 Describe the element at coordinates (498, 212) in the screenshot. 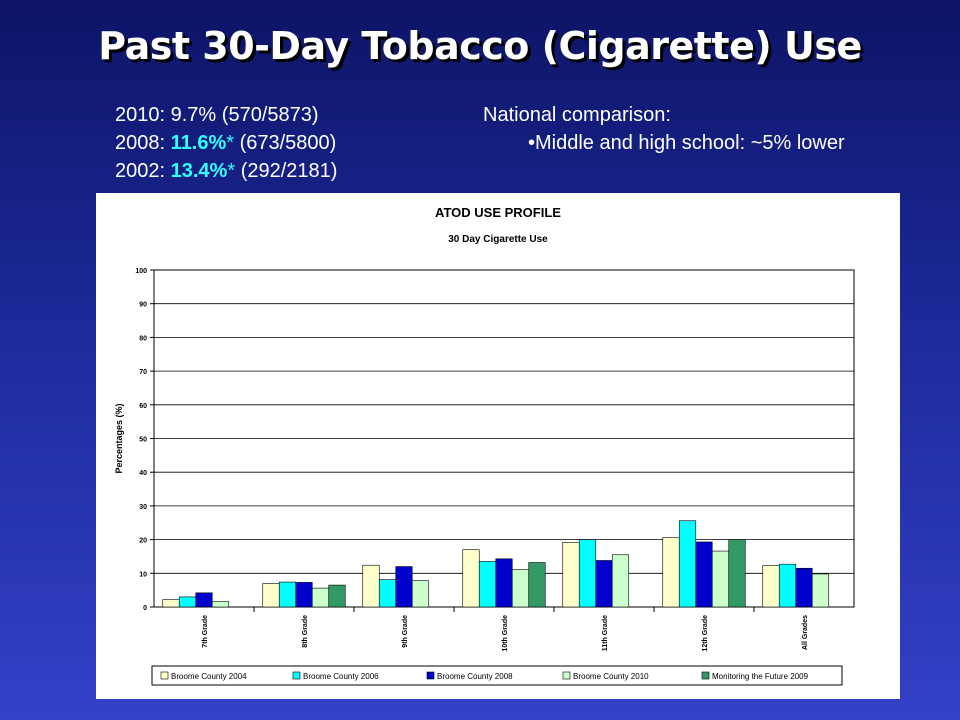

I see `chart-title: ATOD USE PROFILE` at that location.